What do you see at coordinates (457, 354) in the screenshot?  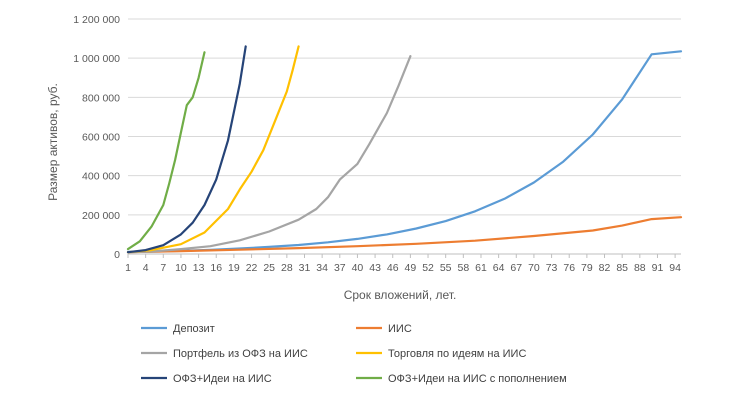 I see `legend-label: Торговля по идеям на ИИС` at bounding box center [457, 354].